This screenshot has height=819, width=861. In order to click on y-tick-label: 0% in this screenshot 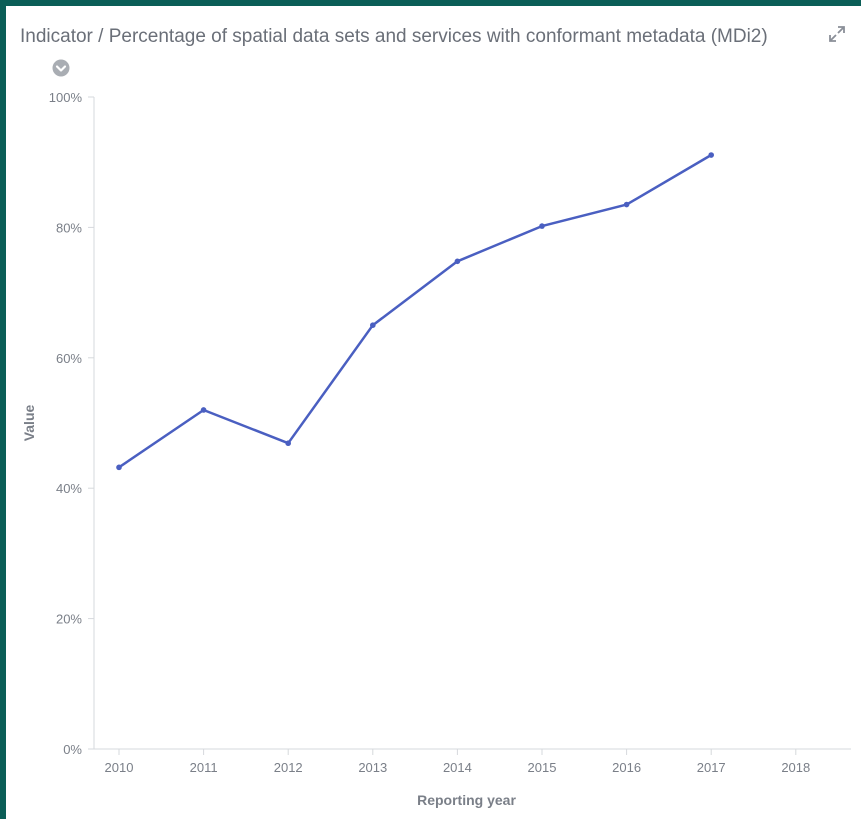, I will do `click(72, 749)`.